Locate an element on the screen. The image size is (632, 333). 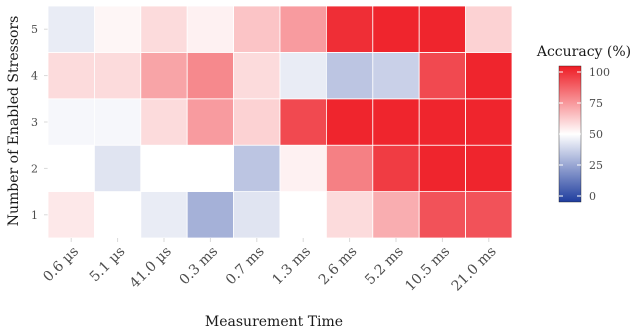
x-tick-label: 5.2 ms is located at coordinates (384, 266).